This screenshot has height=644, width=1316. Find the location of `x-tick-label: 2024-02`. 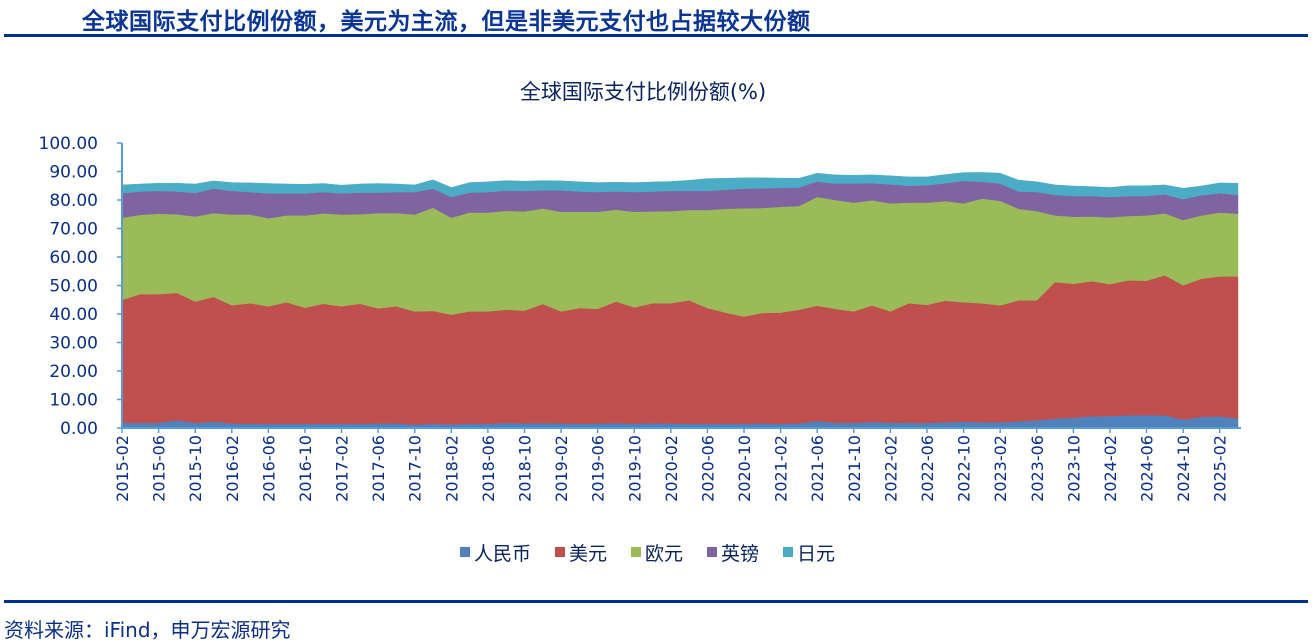

x-tick-label: 2024-02 is located at coordinates (1110, 468).